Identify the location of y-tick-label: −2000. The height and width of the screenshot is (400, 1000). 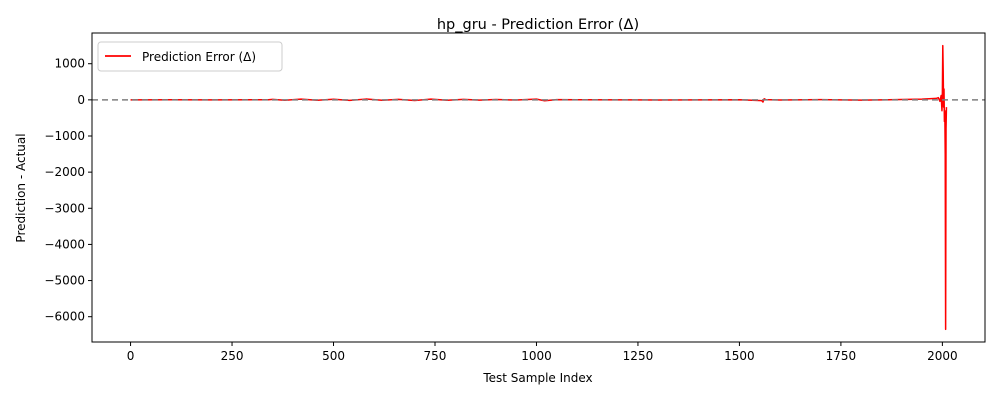
(64, 172).